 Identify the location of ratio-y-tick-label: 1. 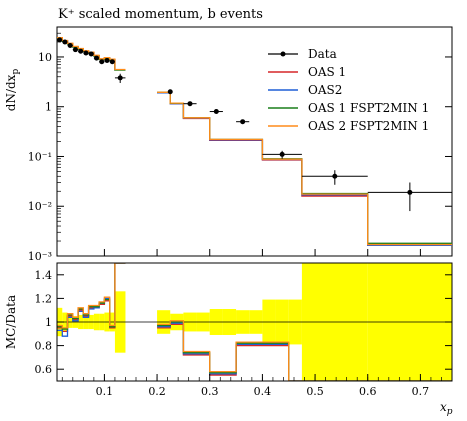
(48, 322).